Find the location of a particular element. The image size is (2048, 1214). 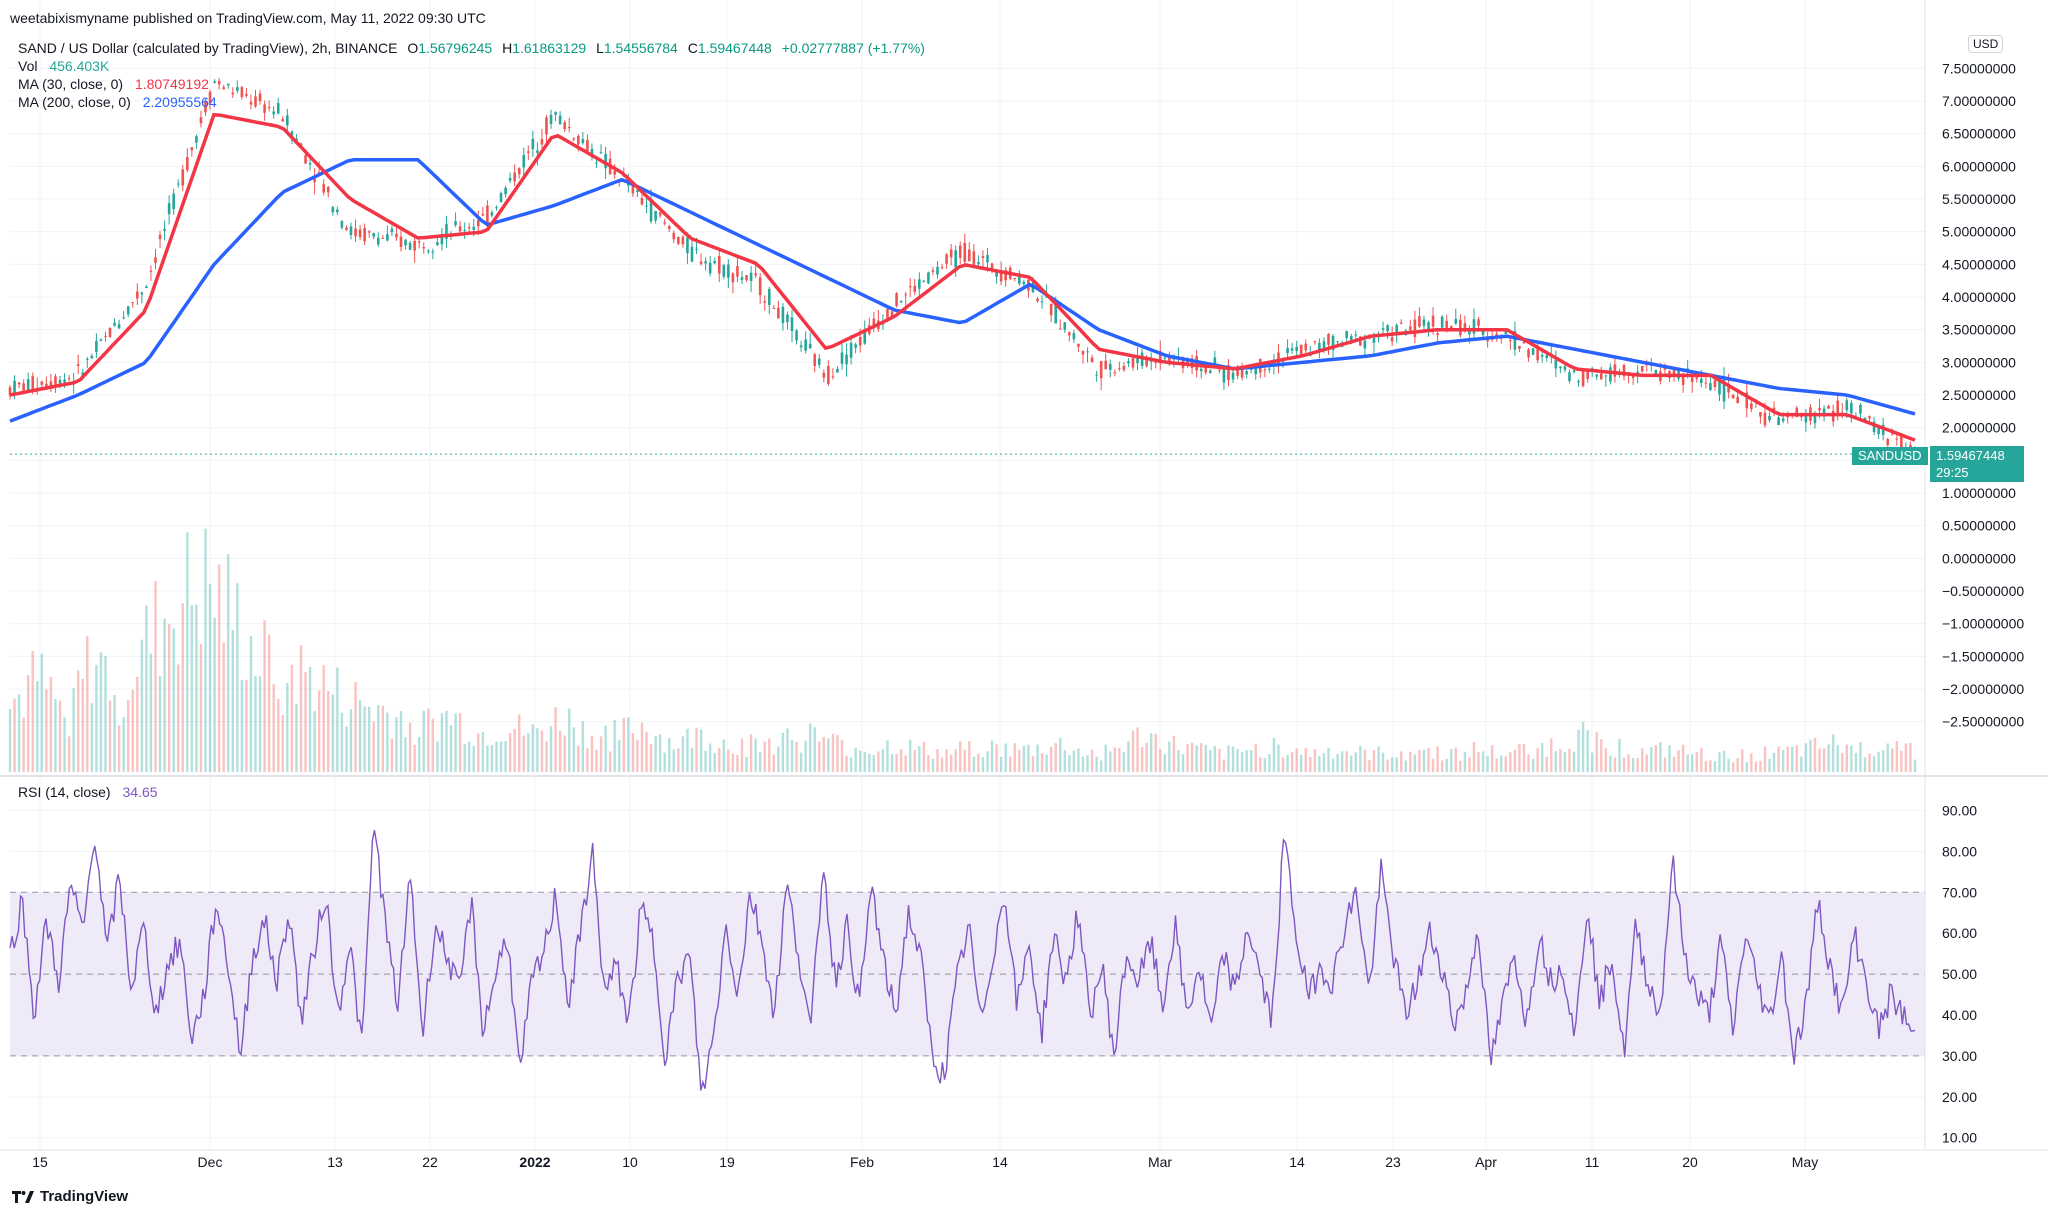

volume-legend: Vol 456.403K is located at coordinates (63, 66).